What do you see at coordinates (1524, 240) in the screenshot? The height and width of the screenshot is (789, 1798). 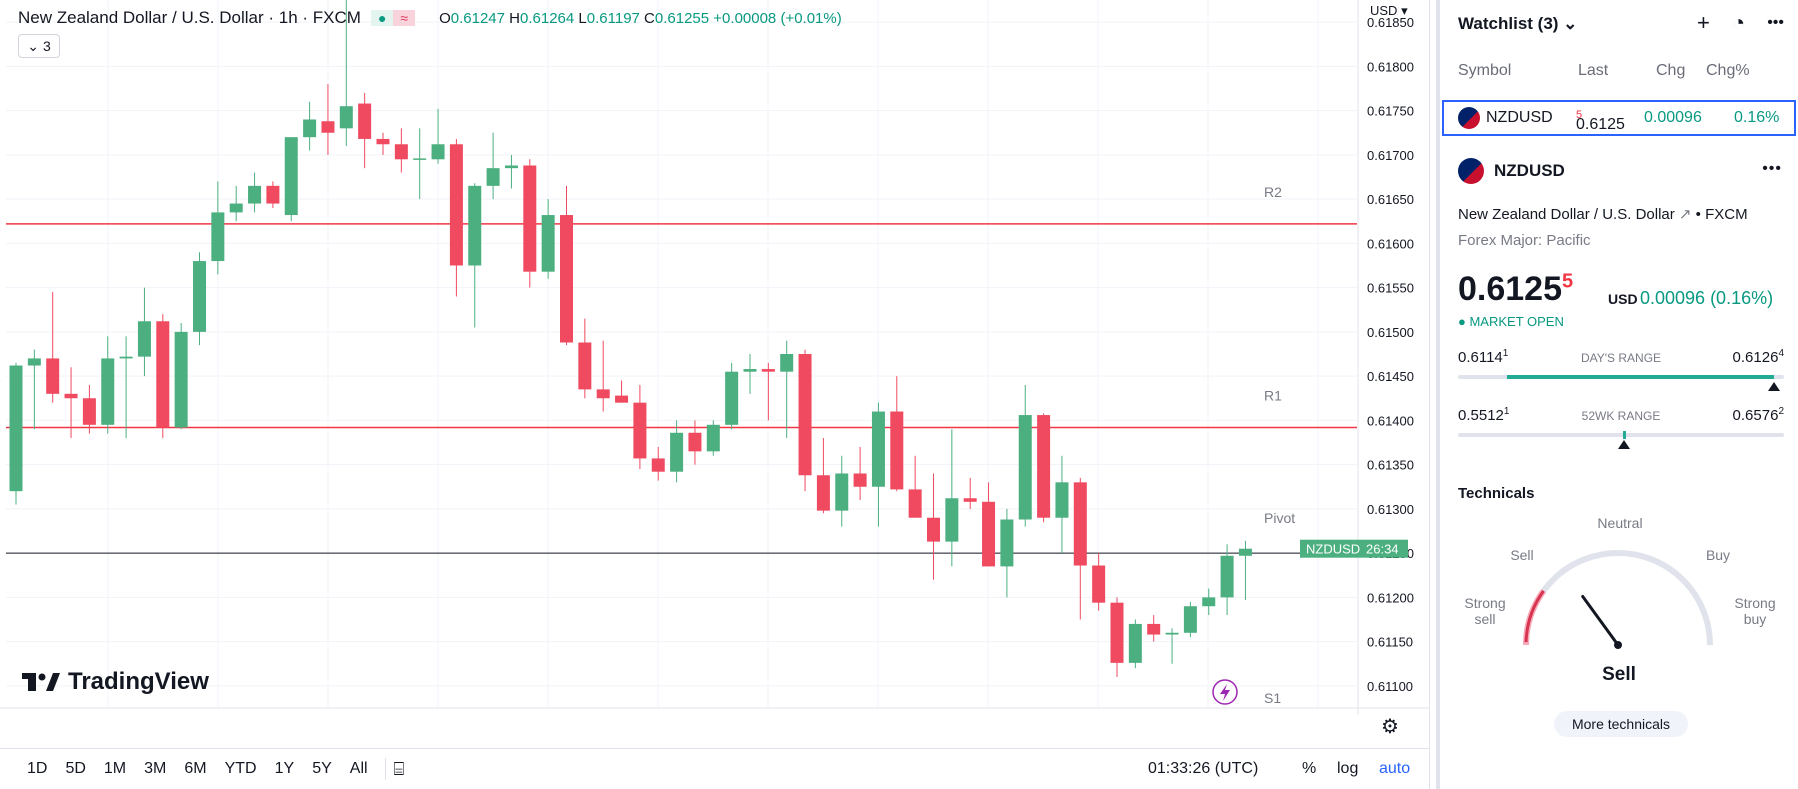 I see `category: Forex Major: Pacific` at bounding box center [1524, 240].